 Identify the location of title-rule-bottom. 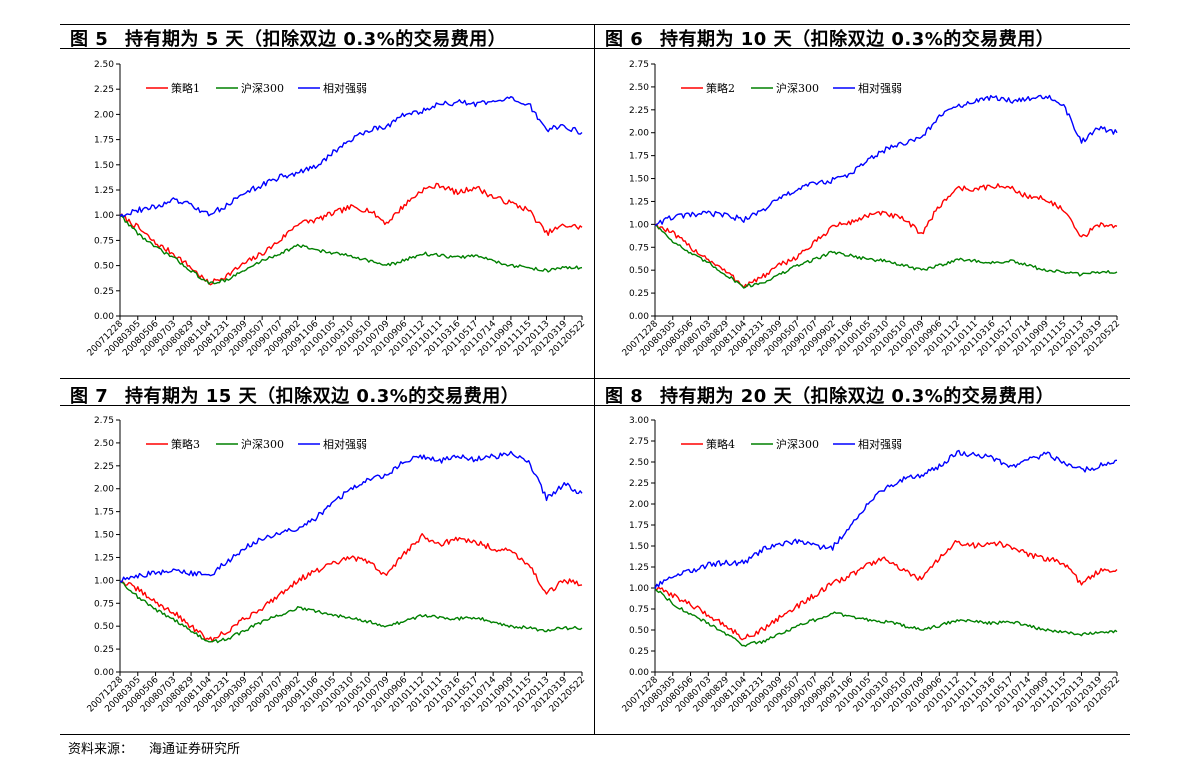
(595, 405).